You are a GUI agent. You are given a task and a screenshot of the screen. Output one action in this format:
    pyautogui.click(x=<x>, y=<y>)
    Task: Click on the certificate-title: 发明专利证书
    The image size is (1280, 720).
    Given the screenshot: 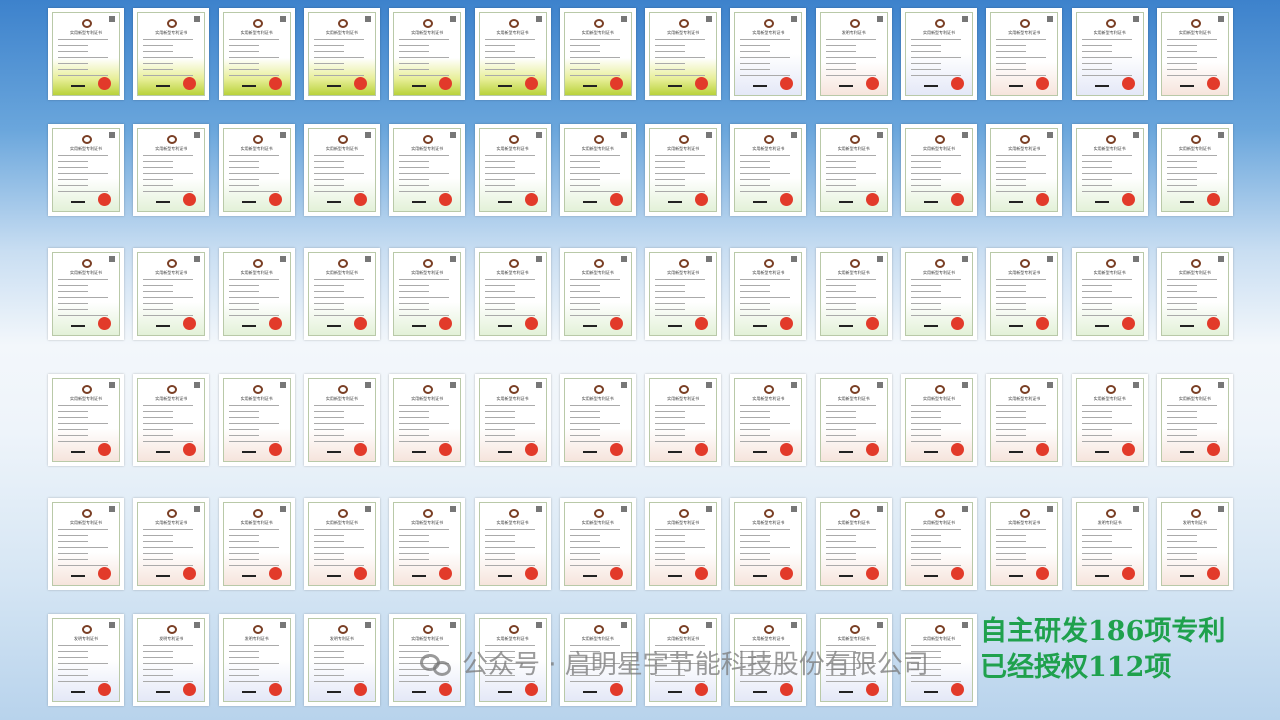 What is the action you would take?
    pyautogui.click(x=1194, y=522)
    